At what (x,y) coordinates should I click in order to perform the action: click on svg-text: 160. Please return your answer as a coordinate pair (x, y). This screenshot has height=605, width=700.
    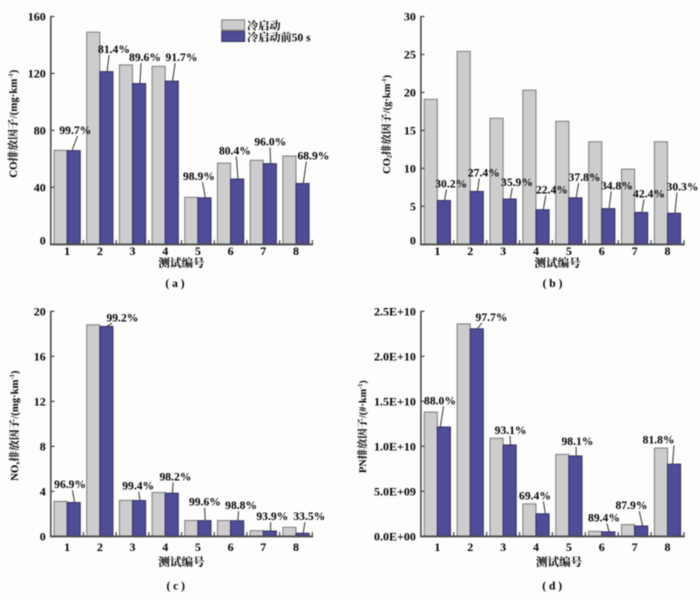
    Looking at the image, I should click on (37, 17).